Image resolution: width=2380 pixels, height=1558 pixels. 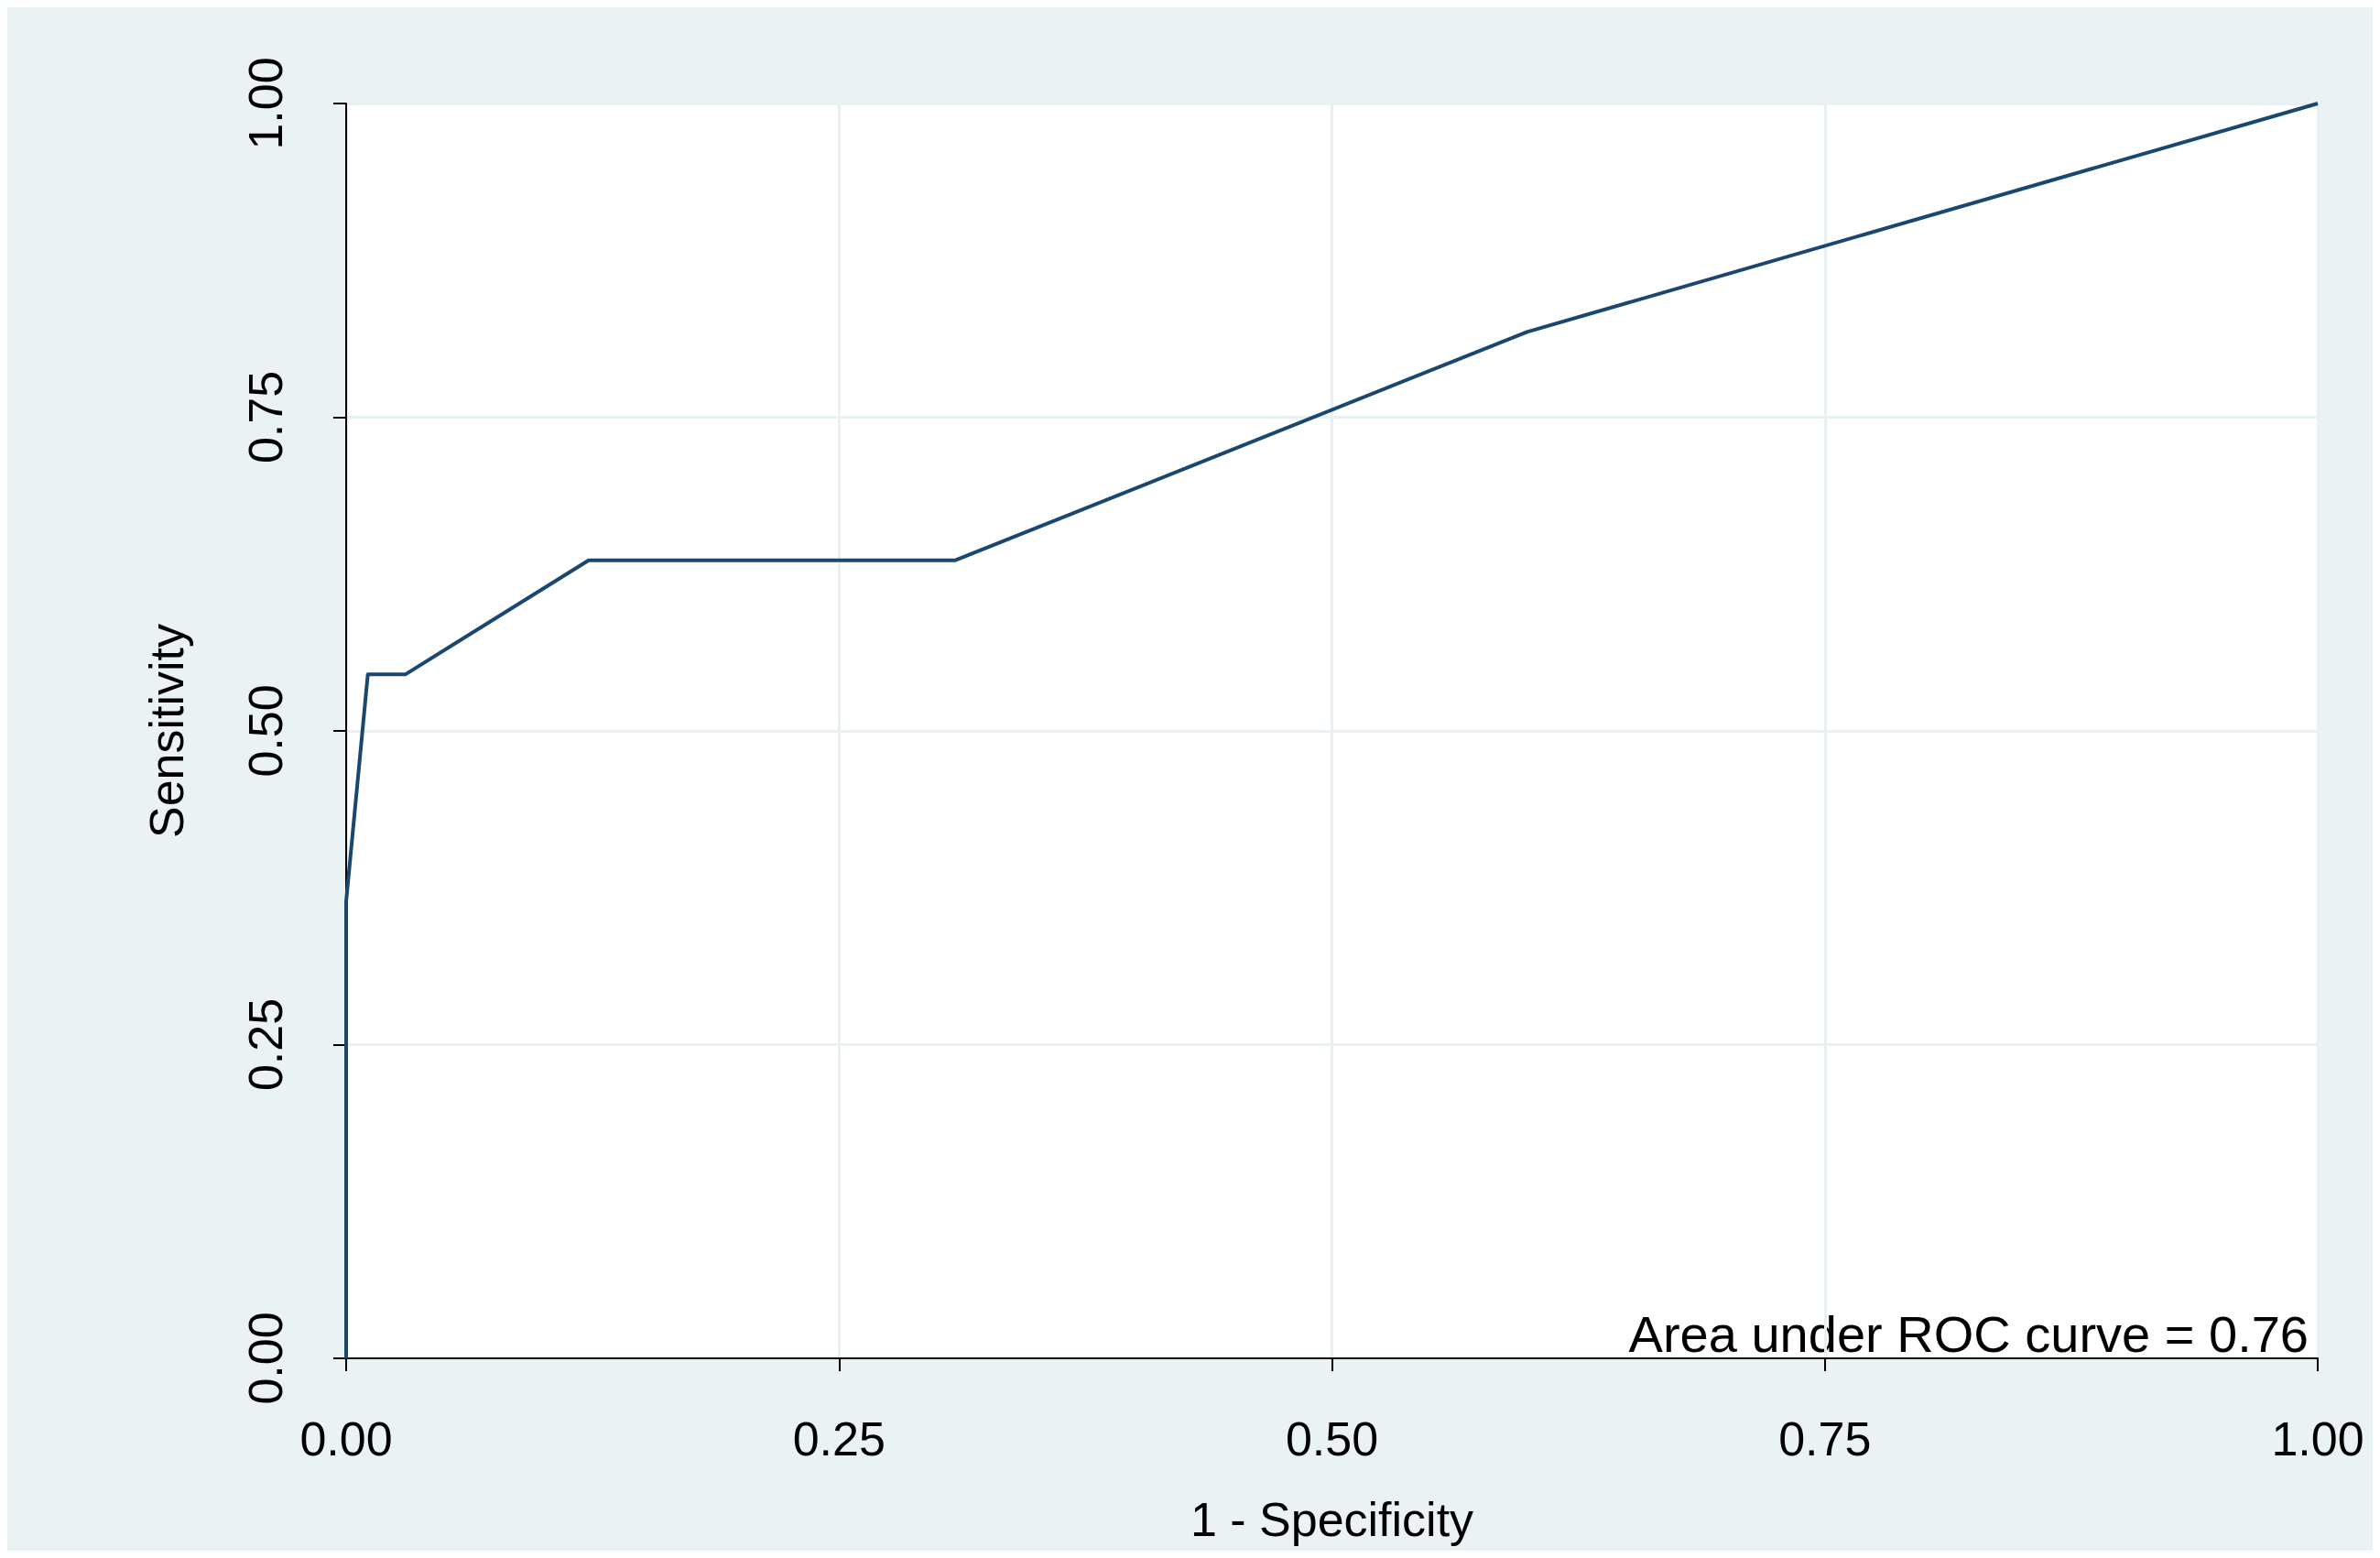 What do you see at coordinates (1332, 1519) in the screenshot?
I see `x-axis-title: 1 - Specificity` at bounding box center [1332, 1519].